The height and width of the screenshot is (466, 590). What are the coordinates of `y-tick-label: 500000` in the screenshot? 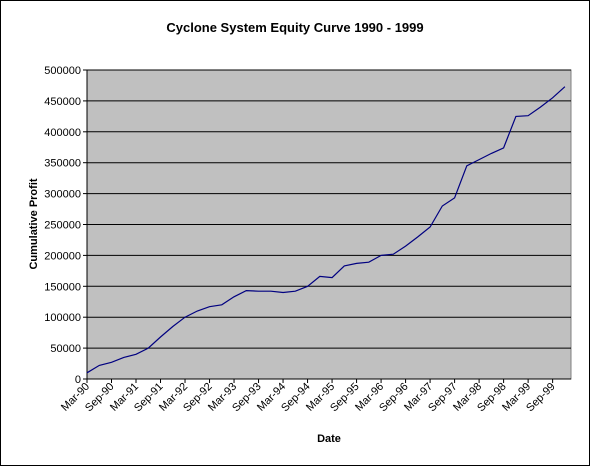 It's located at (62, 71).